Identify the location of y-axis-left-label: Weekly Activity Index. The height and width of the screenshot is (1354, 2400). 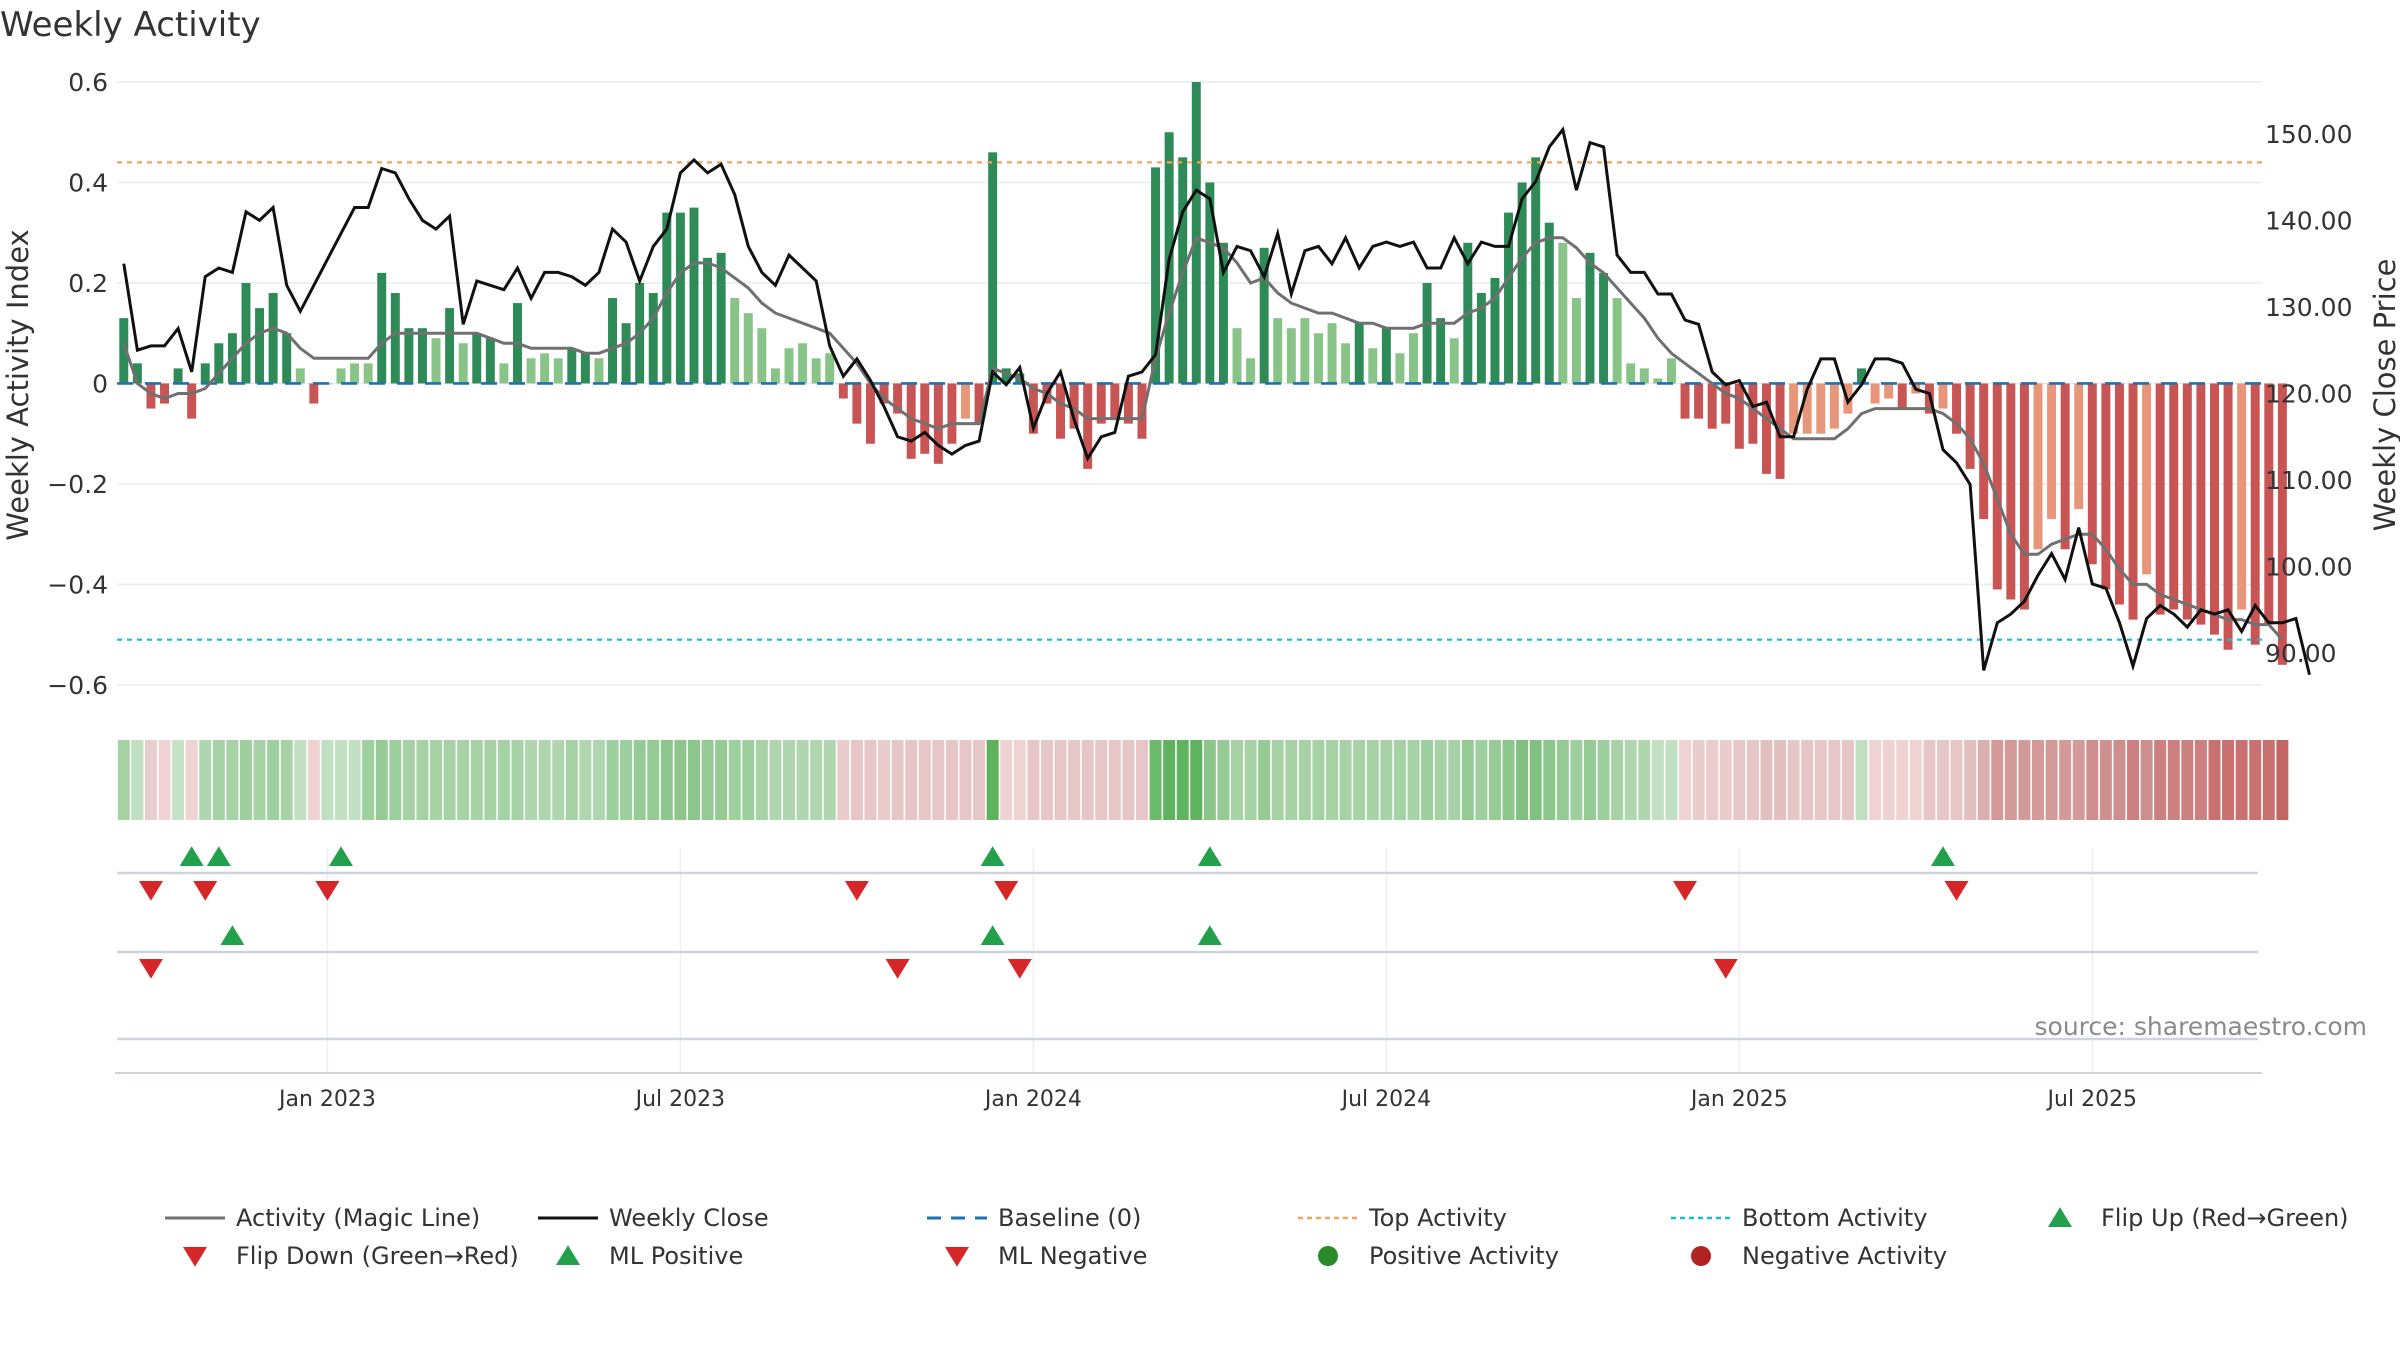
(18, 384).